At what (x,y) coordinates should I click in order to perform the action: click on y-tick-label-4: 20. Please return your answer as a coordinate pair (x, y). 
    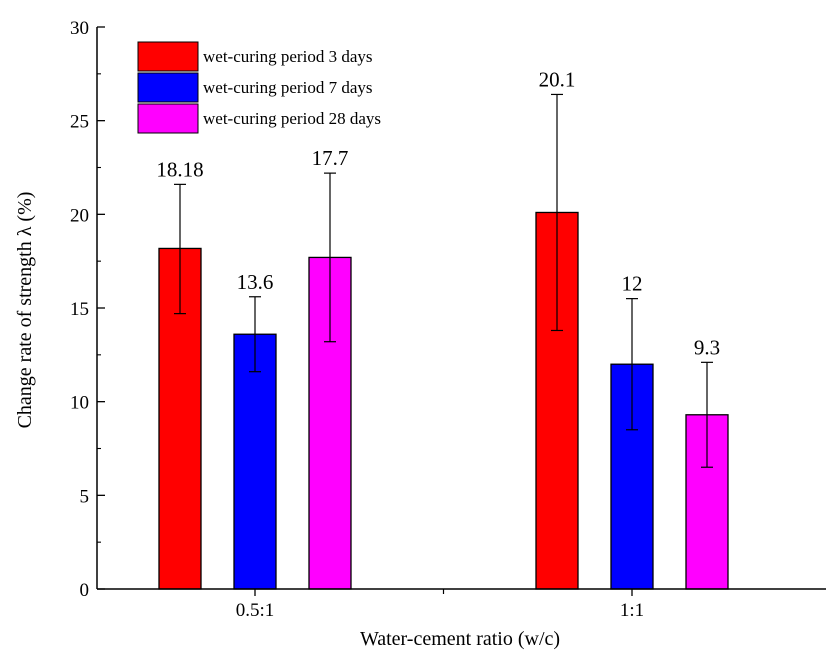
    Looking at the image, I should click on (79, 215).